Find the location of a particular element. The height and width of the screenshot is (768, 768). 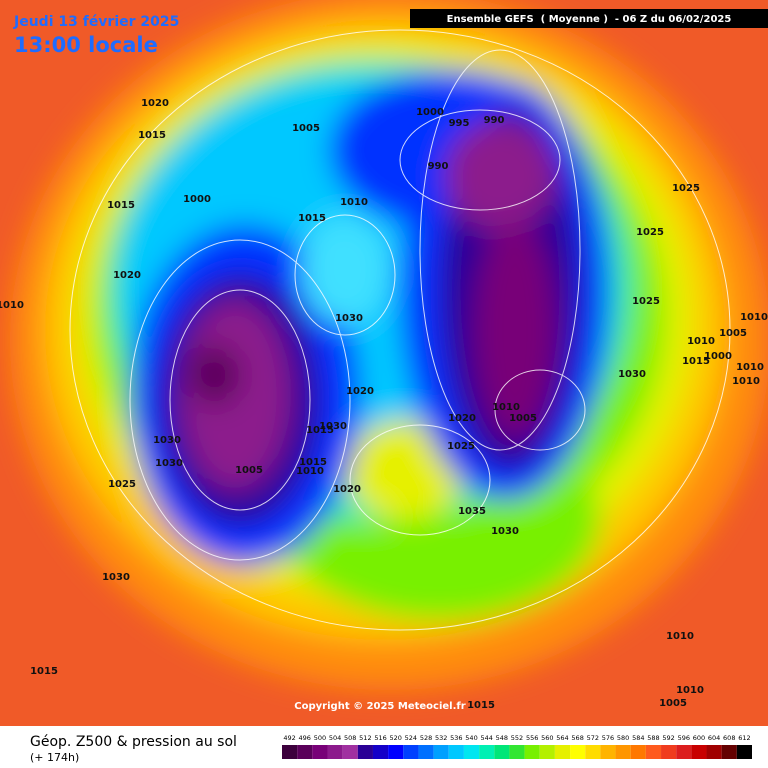

scale-label: 520 is located at coordinates (395, 738).